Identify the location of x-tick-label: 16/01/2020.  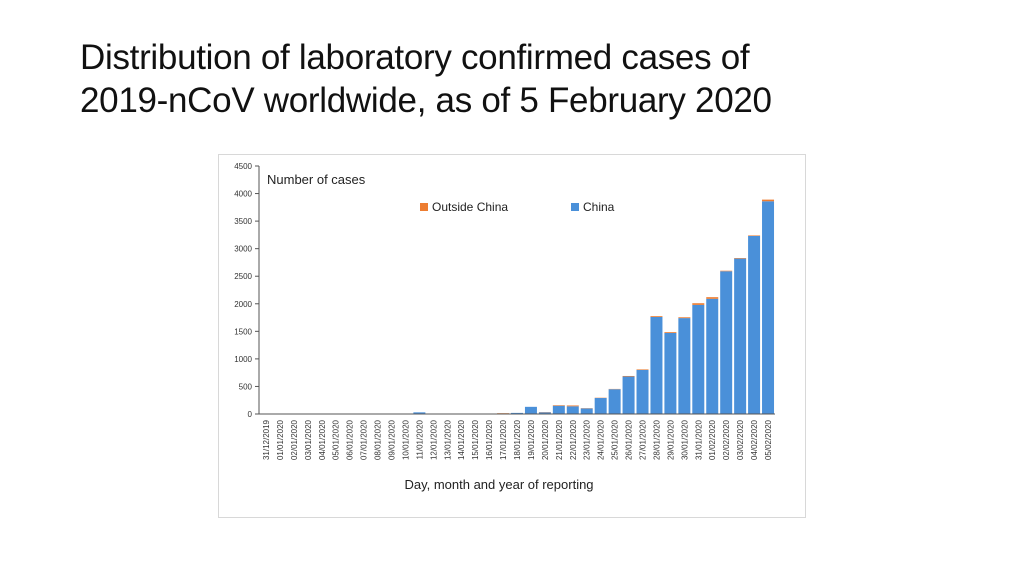
(489, 439).